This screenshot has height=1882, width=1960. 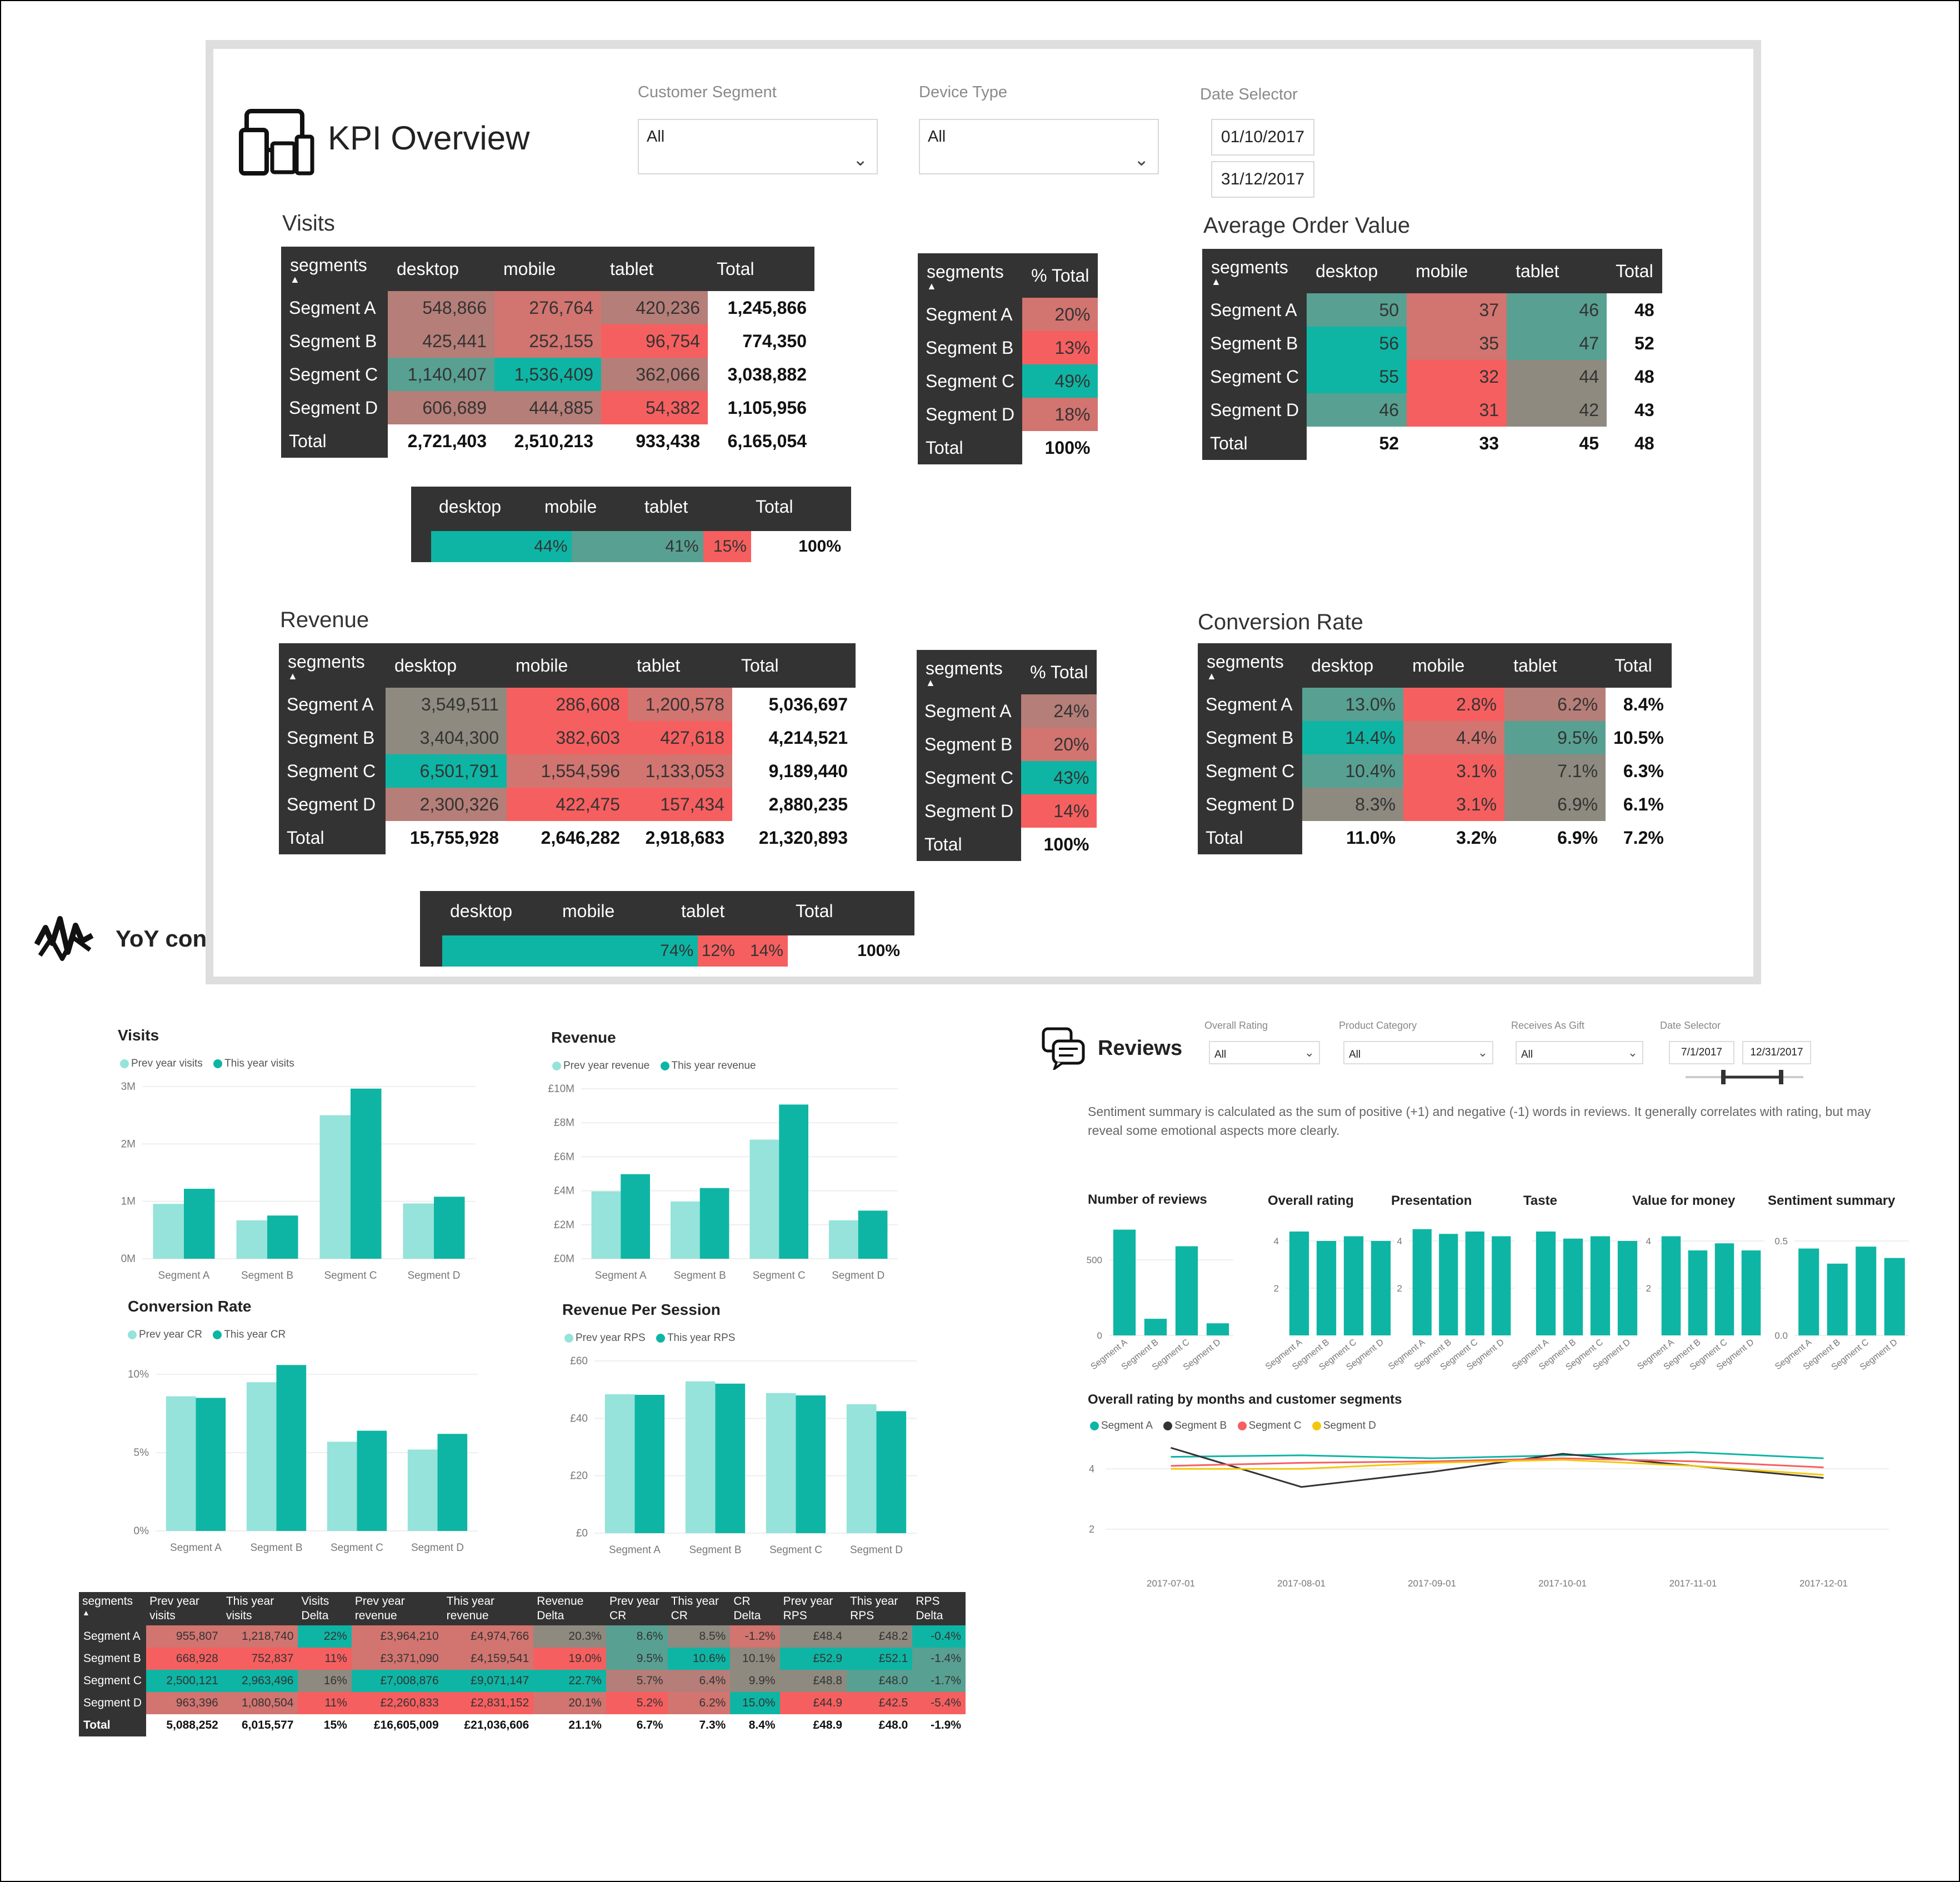 I want to click on end-date-input: 31/12/2017, so click(x=1262, y=179).